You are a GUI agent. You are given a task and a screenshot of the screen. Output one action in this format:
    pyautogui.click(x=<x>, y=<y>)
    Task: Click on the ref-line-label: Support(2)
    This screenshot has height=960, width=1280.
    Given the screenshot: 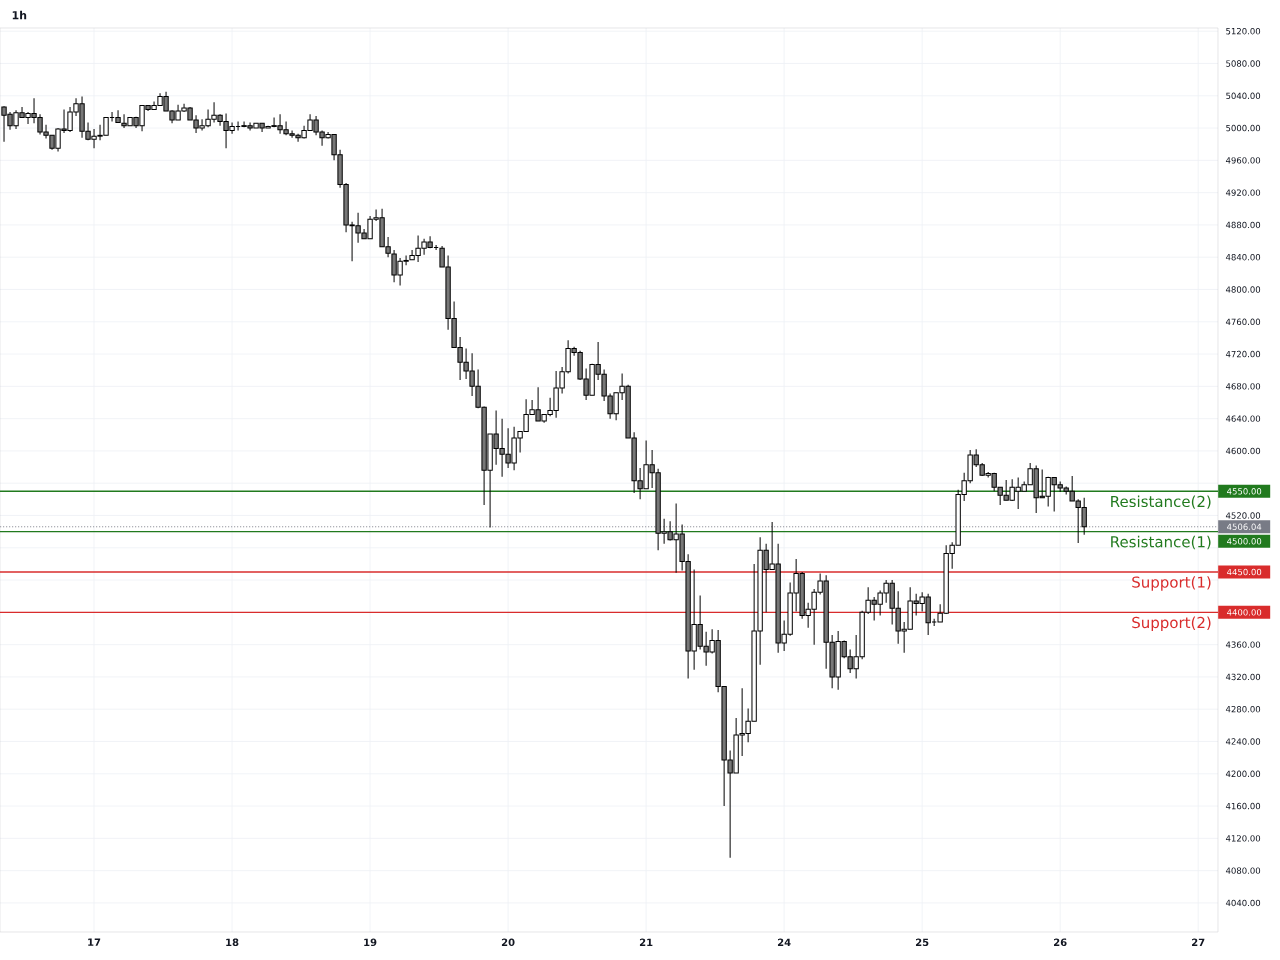 What is the action you would take?
    pyautogui.click(x=1171, y=624)
    